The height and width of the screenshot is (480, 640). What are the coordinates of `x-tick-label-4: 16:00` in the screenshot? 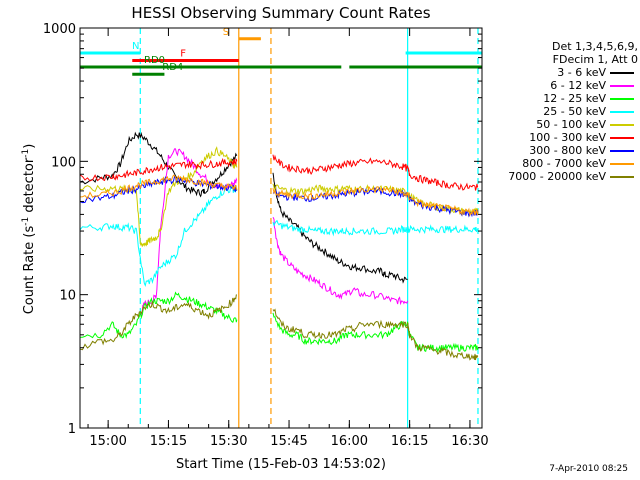 It's located at (349, 441).